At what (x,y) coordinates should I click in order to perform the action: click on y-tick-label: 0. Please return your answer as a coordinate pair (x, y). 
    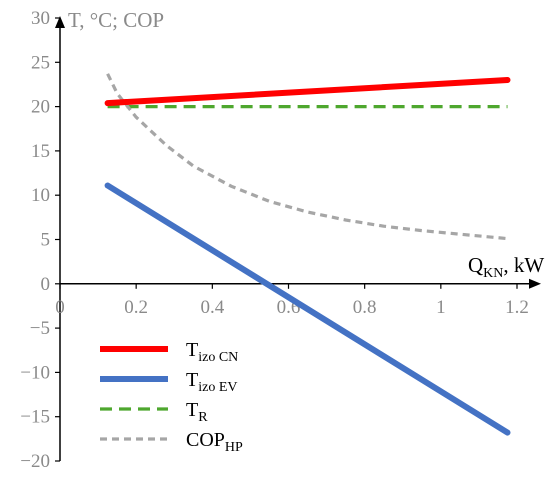
    Looking at the image, I should click on (46, 284).